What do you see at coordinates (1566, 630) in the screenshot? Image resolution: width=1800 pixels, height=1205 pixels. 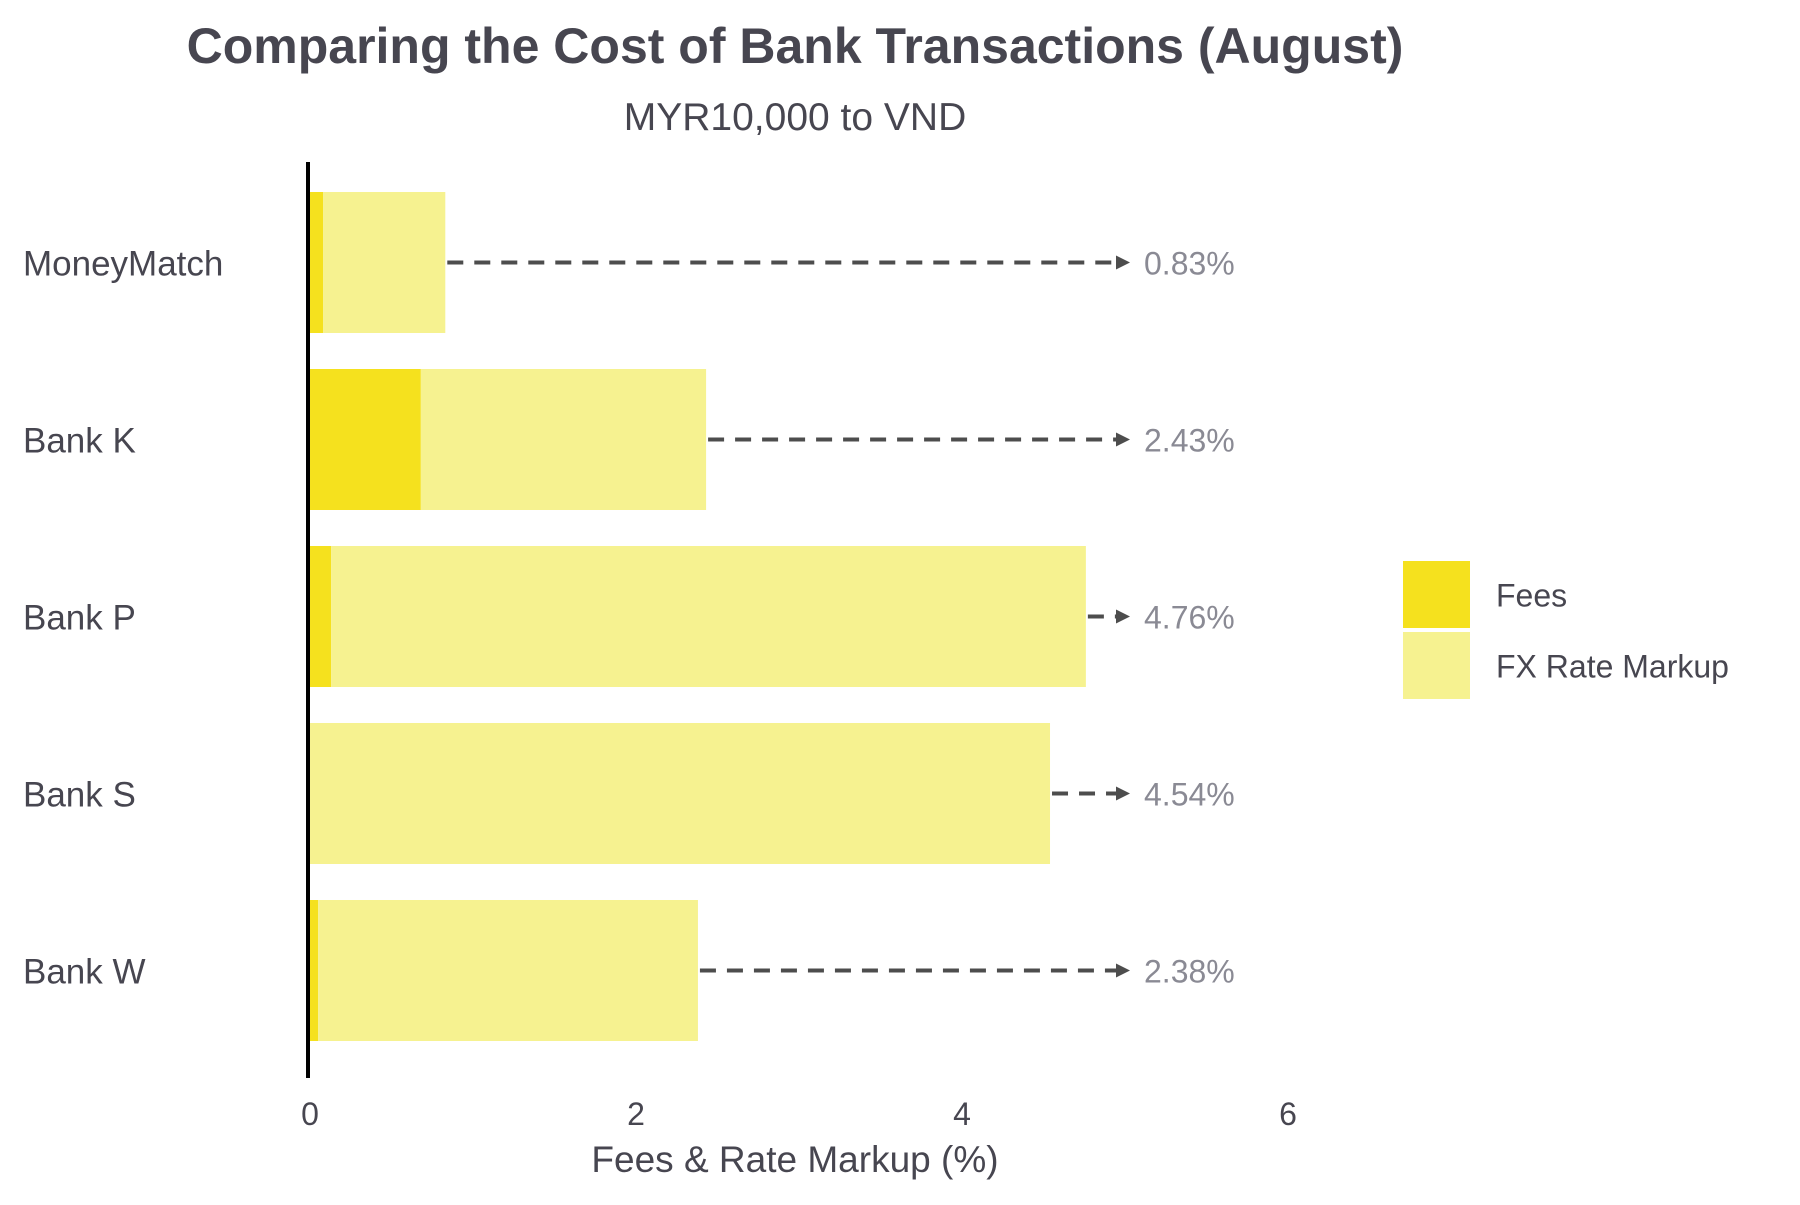 I see `legend: Fees FX Rate Markup` at bounding box center [1566, 630].